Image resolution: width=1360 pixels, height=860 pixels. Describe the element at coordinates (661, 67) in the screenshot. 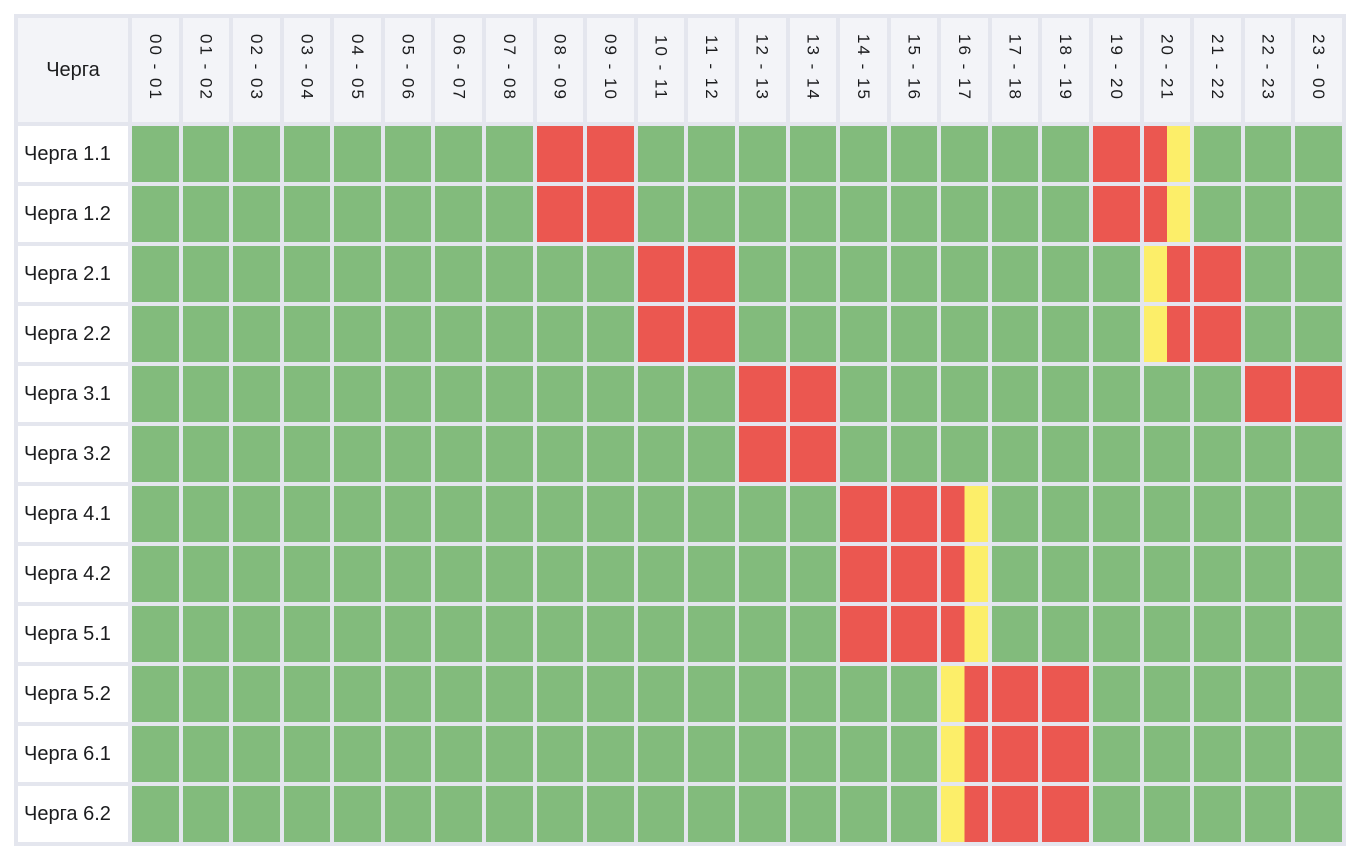

I see `time-slot-label: 10 - 11` at that location.